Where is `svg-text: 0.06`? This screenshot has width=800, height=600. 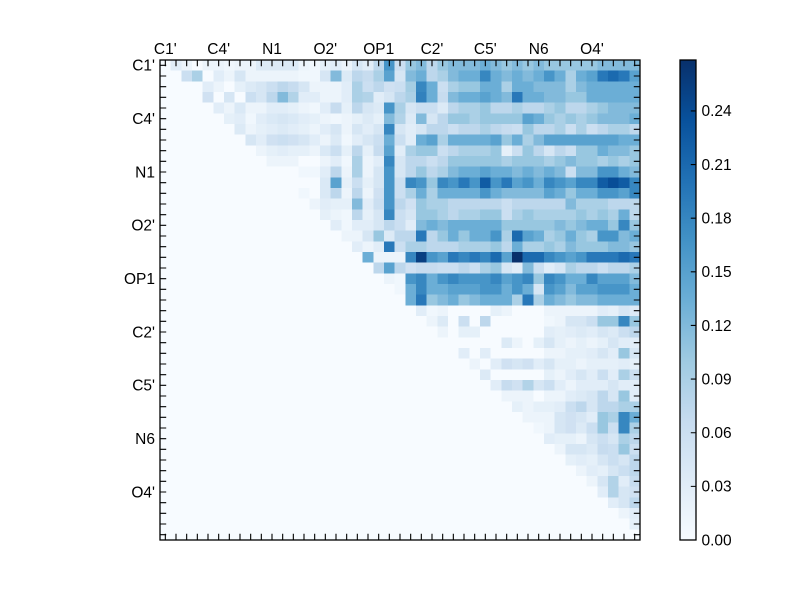
svg-text: 0.06 is located at coordinates (717, 433).